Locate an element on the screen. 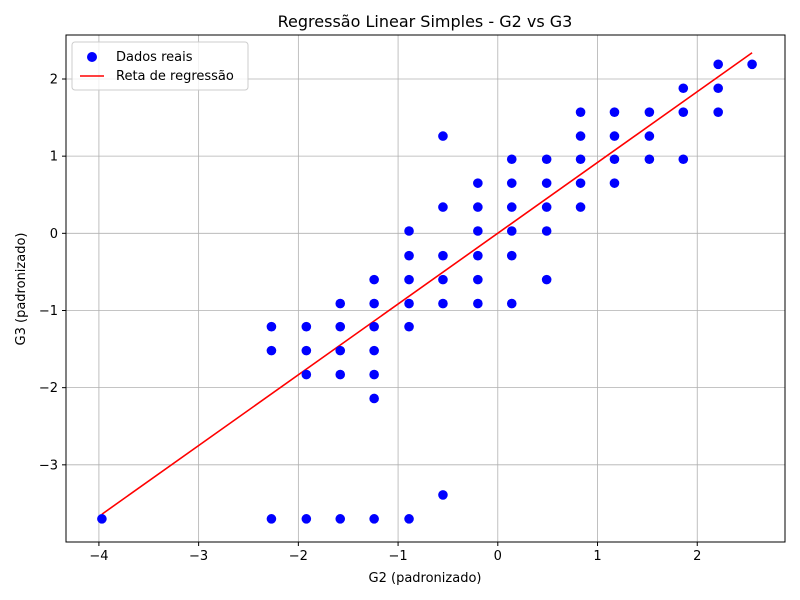 The image size is (800, 600). y-tick-label: 0 is located at coordinates (54, 234).